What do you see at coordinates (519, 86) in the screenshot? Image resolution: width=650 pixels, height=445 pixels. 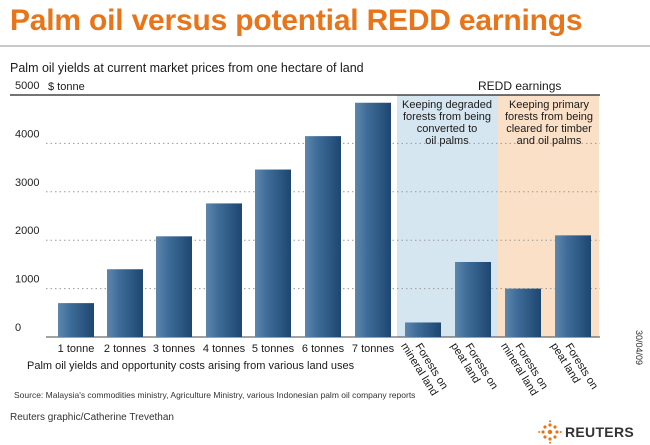 I see `redd-earnings-label: REDD earnings` at bounding box center [519, 86].